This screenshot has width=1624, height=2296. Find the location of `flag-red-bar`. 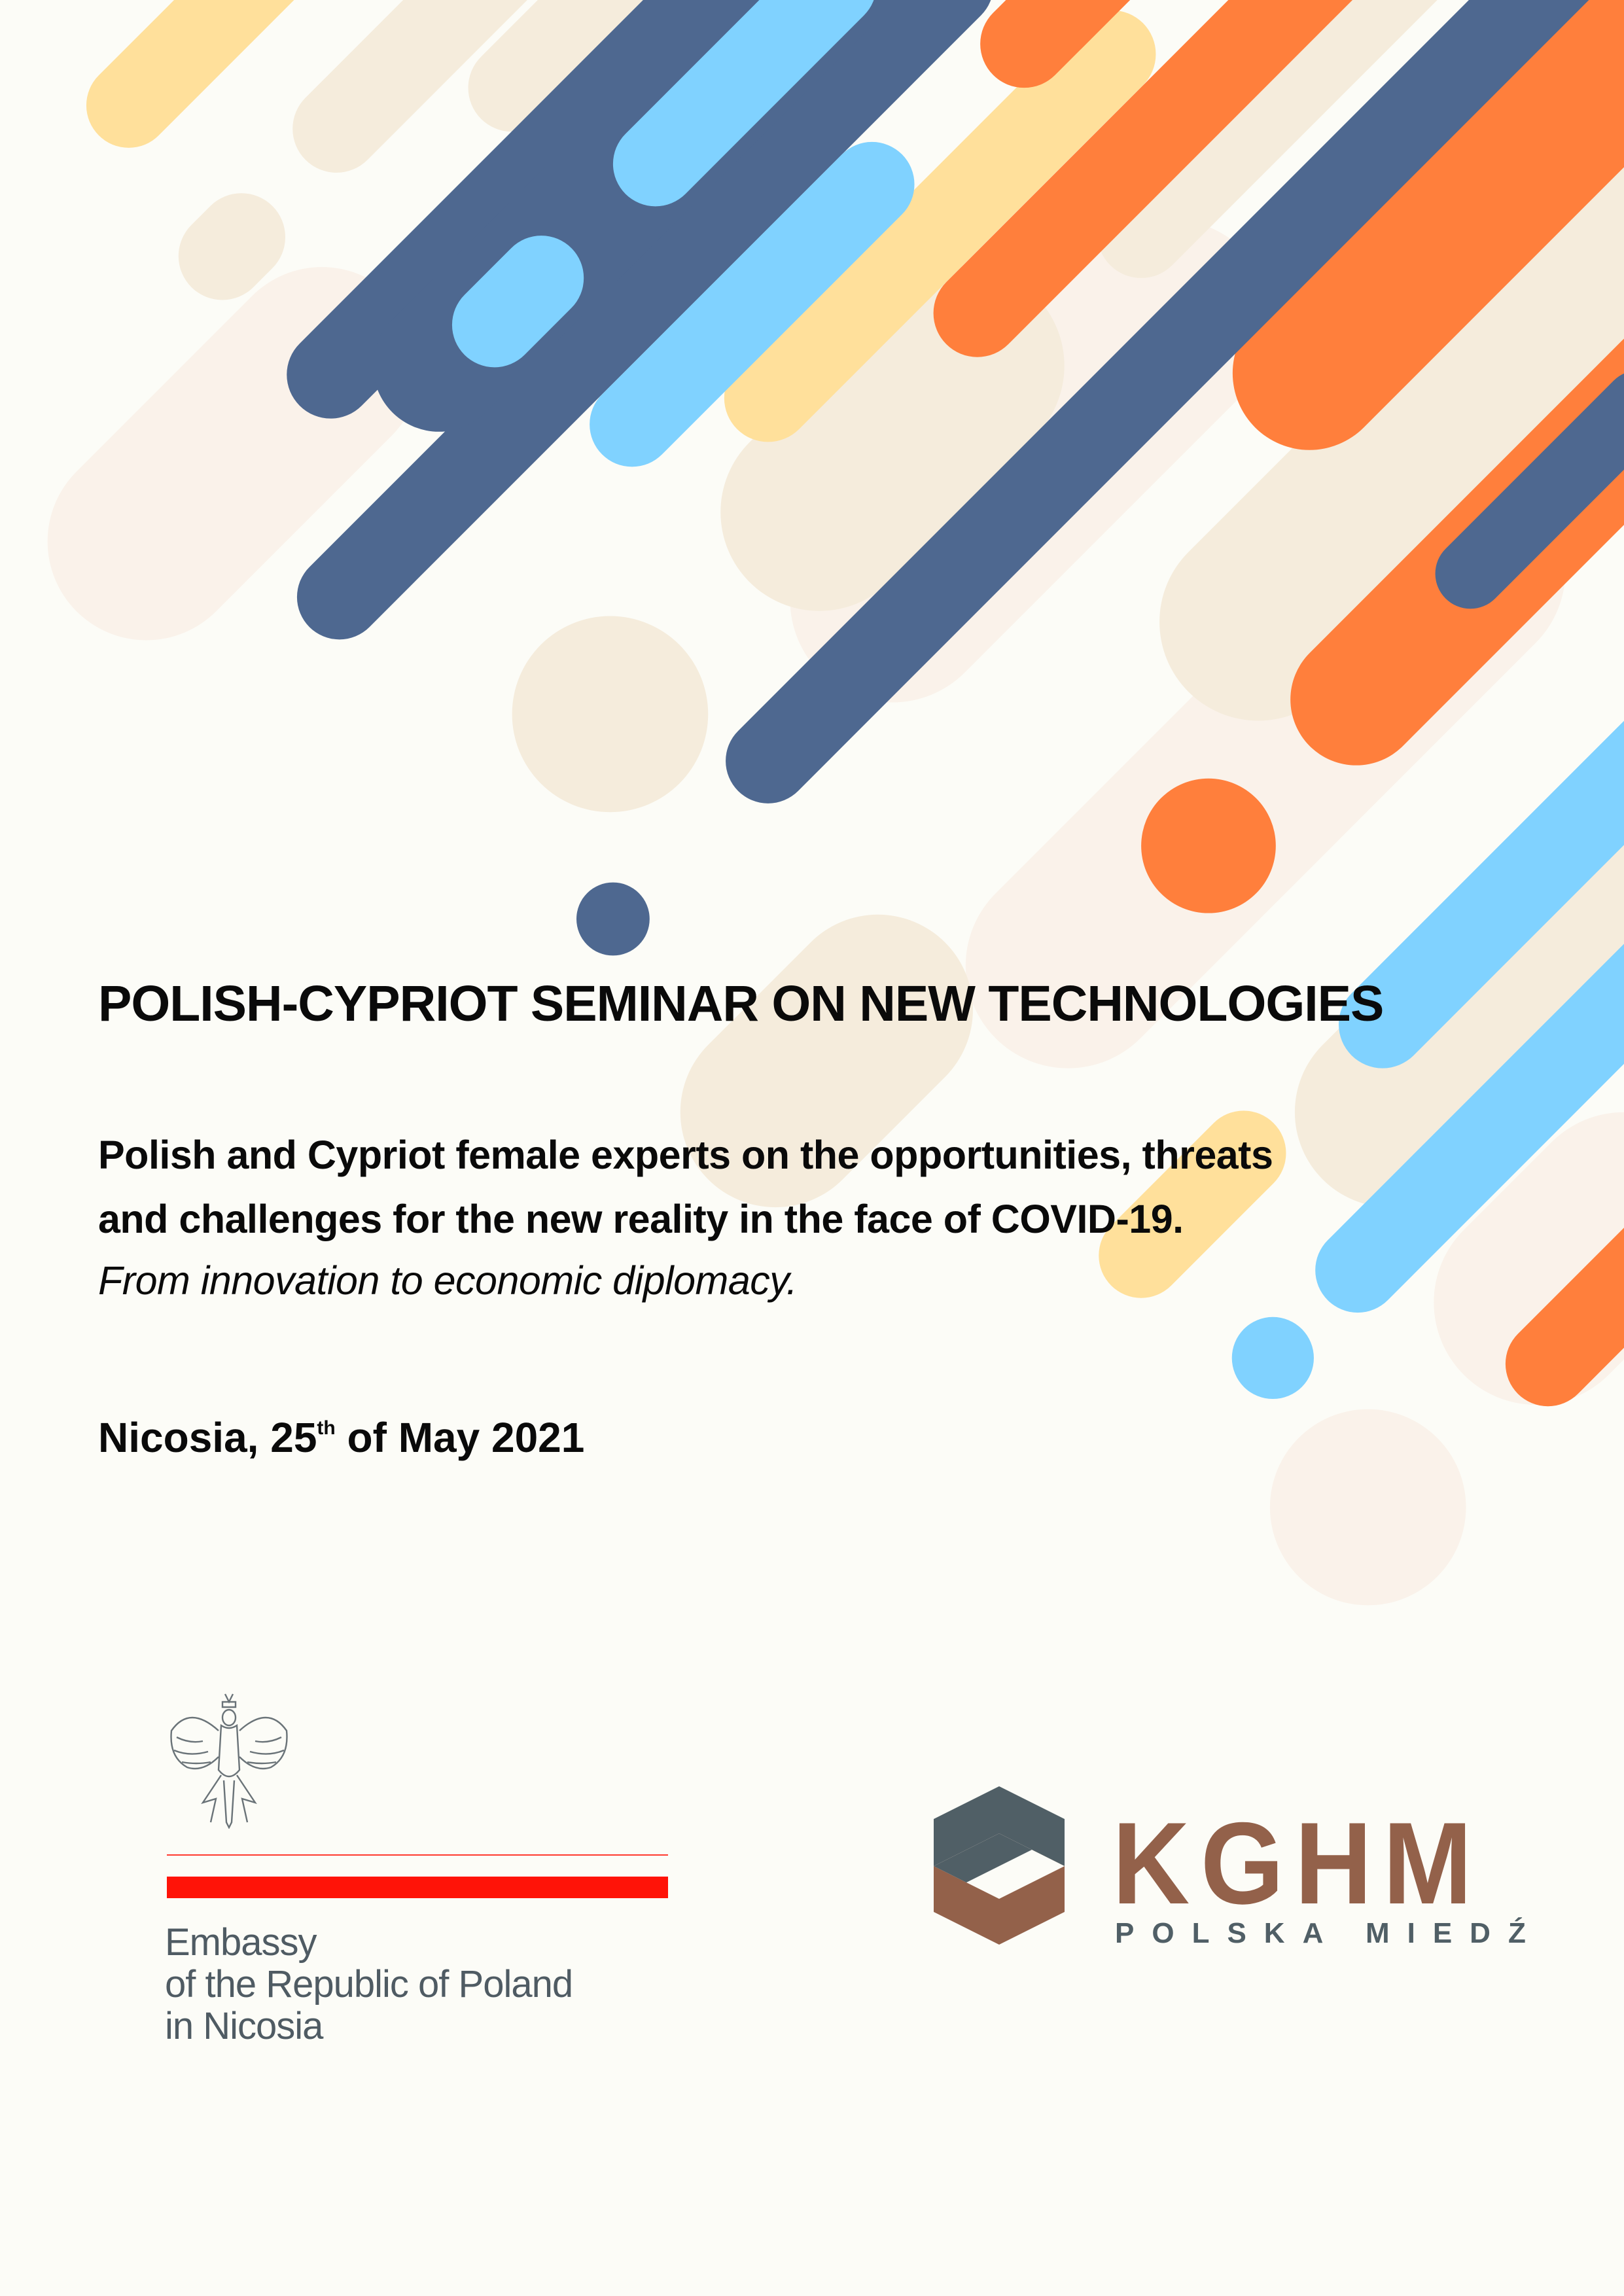

flag-red-bar is located at coordinates (417, 1887).